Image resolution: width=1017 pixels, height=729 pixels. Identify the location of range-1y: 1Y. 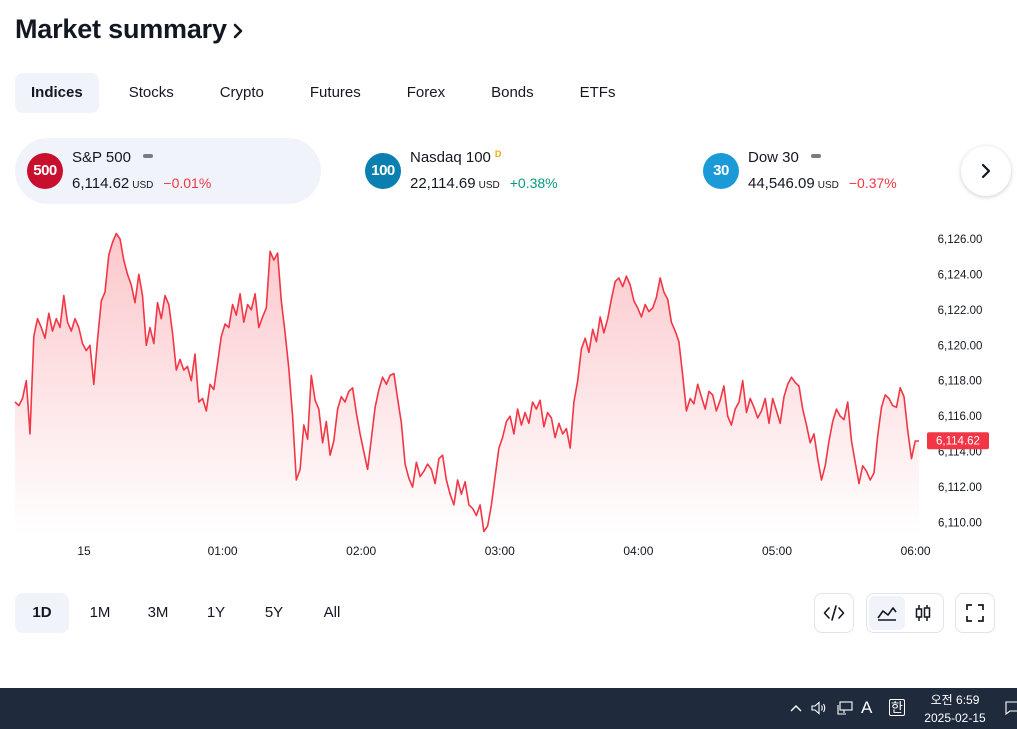
(216, 612).